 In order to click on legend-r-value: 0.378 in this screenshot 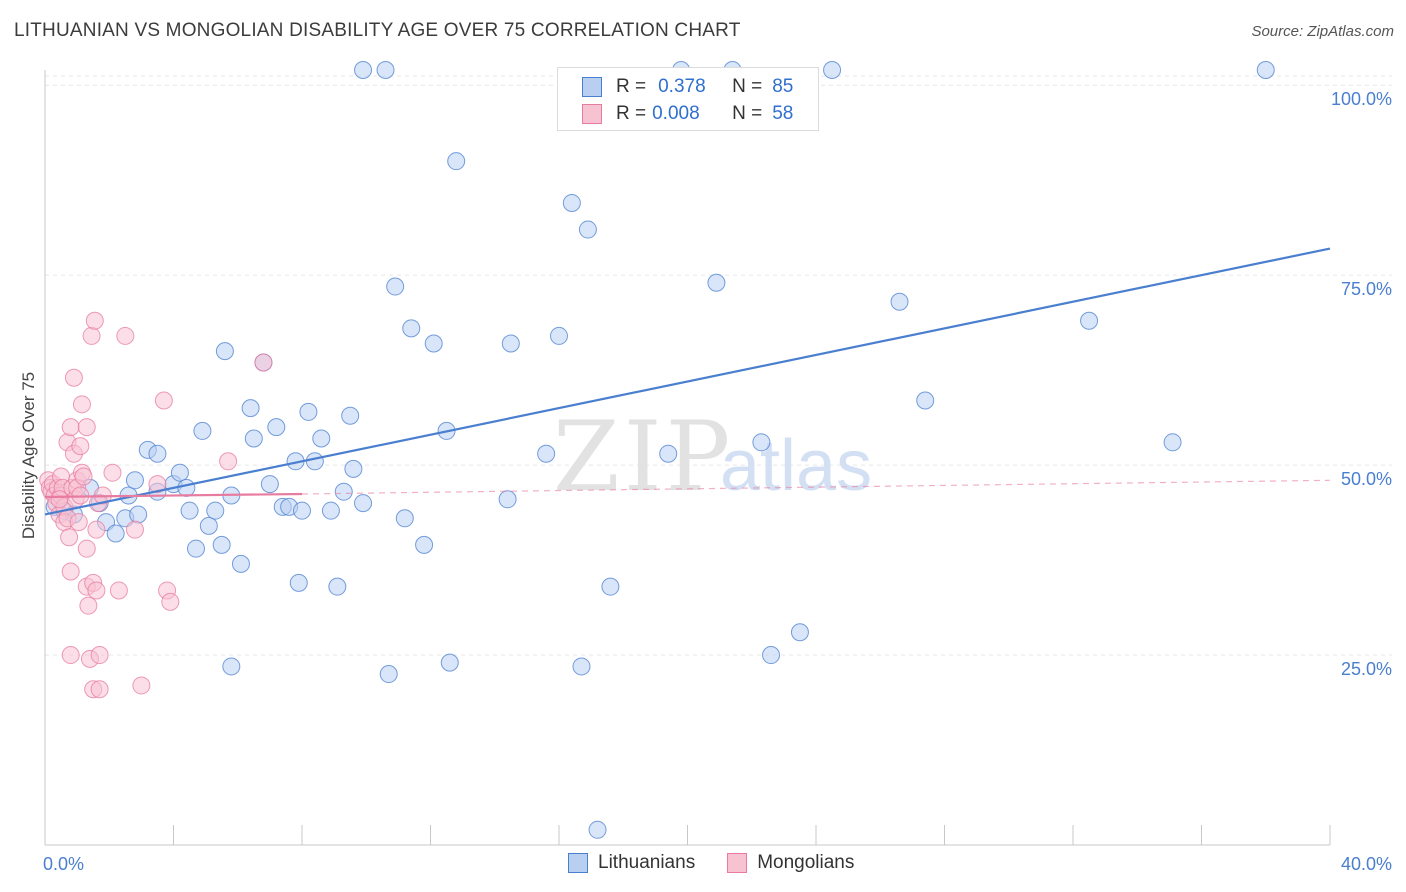, I will do `click(682, 86)`.